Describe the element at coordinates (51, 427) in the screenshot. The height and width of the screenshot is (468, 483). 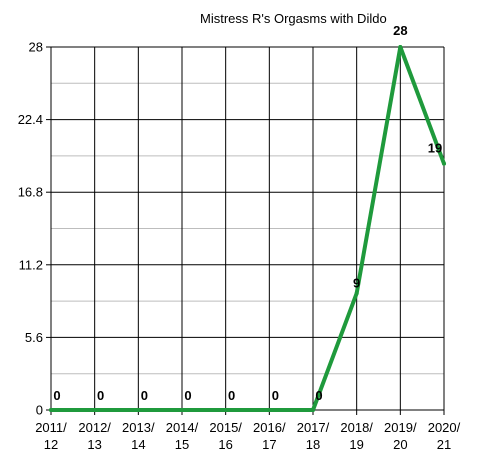
I see `x-tick-label: 2011/` at that location.